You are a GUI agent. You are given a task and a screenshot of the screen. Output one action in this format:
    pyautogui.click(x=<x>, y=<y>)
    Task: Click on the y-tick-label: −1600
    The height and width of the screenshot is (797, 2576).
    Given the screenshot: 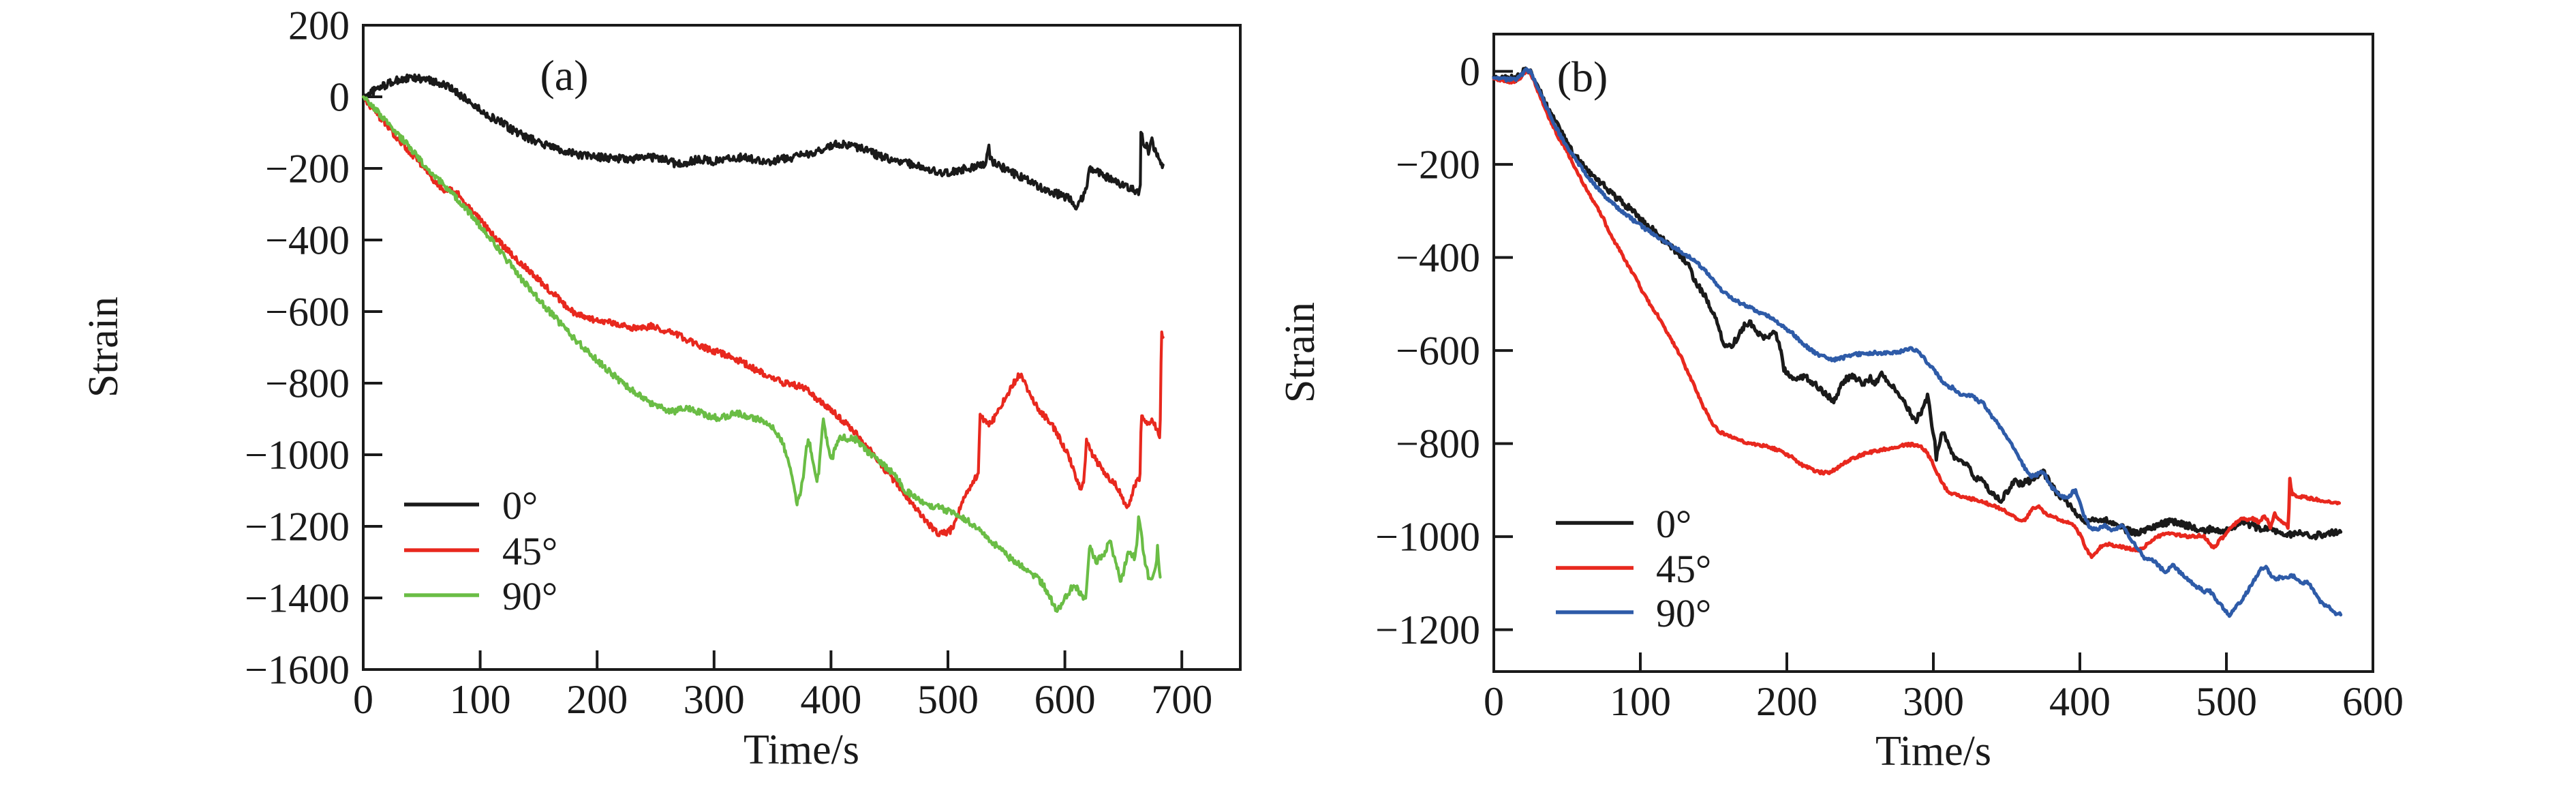 What is the action you would take?
    pyautogui.click(x=297, y=669)
    